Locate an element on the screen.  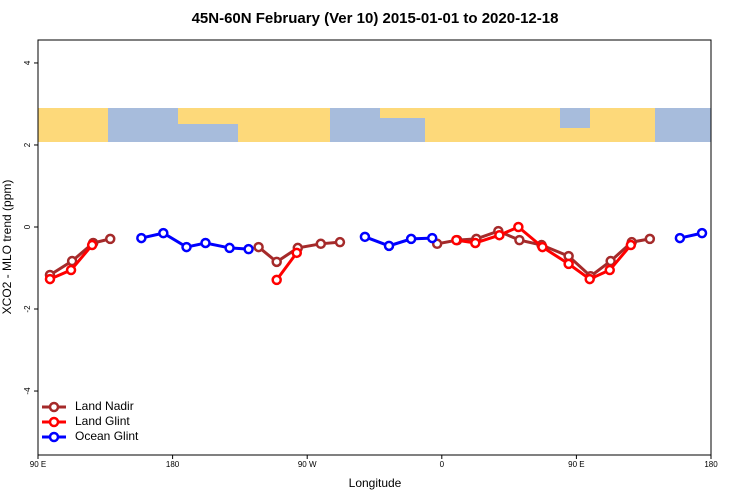
y-tick-label: 4 is located at coordinates (27, 62).